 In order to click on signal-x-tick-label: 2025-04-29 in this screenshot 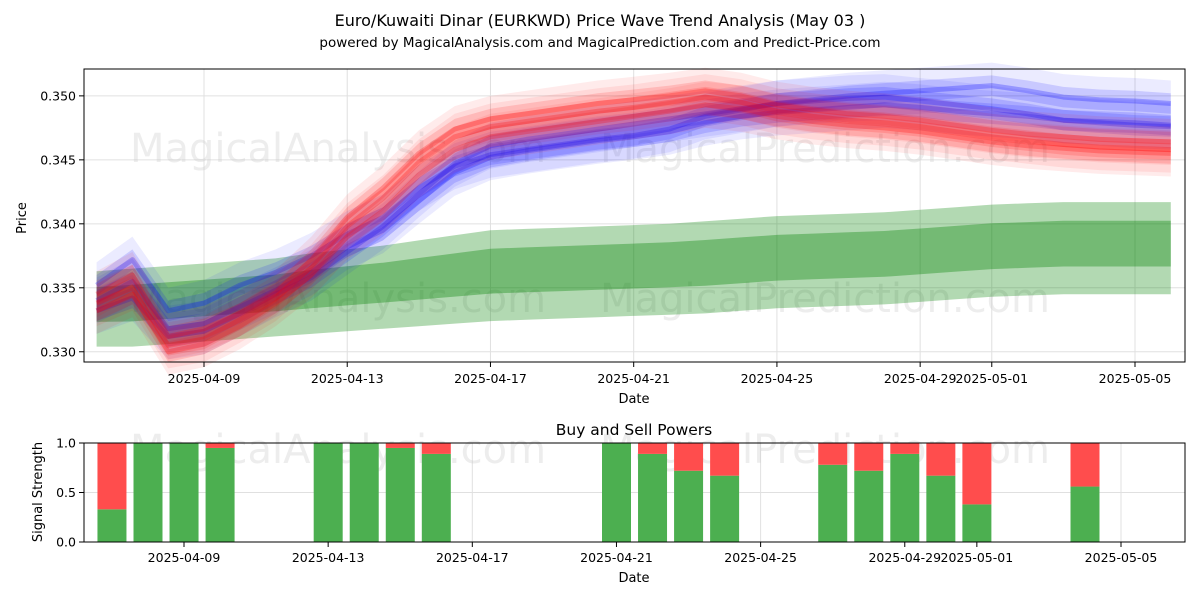, I will do `click(904, 557)`.